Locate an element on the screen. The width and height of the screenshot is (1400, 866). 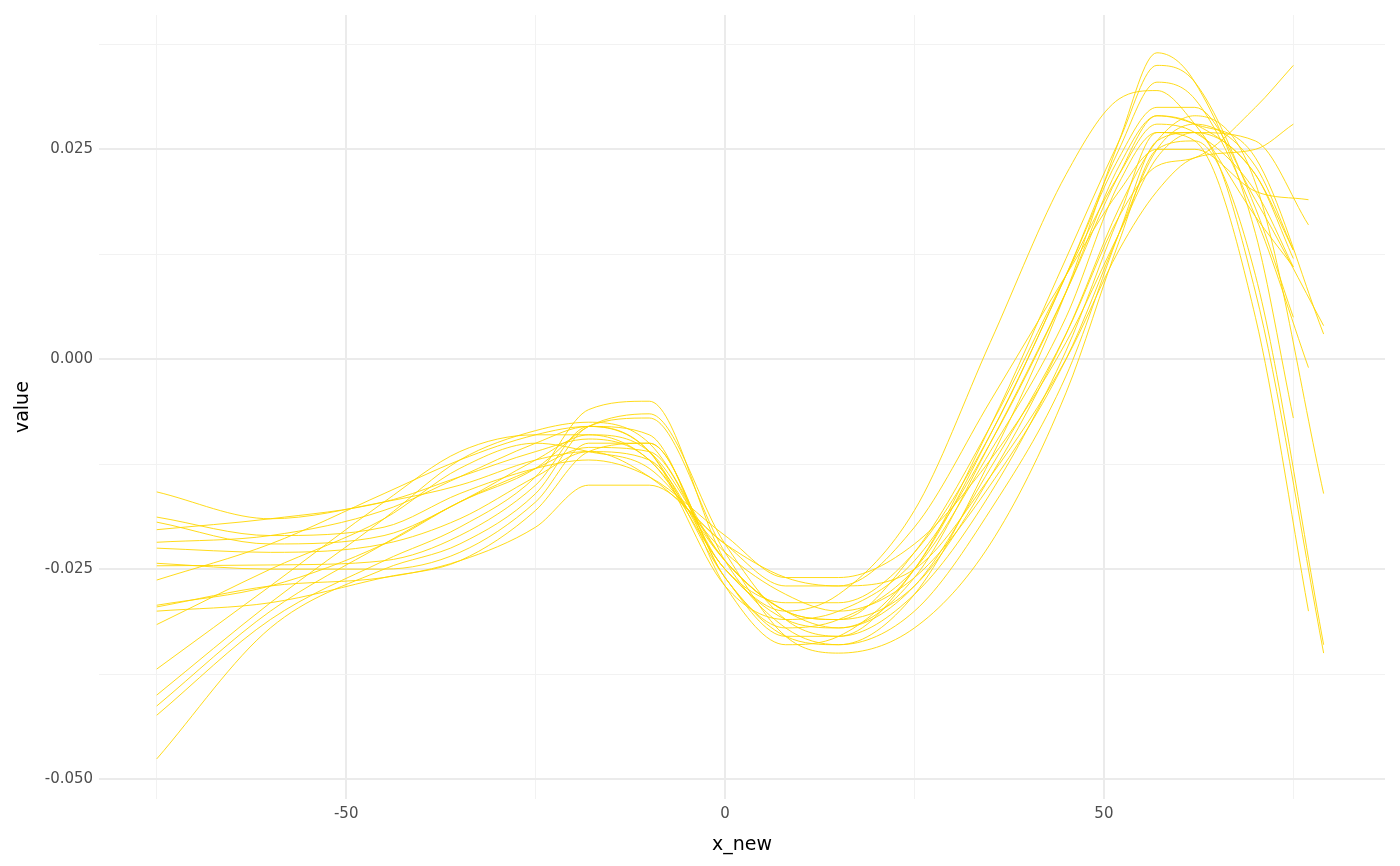
y-axis-title: value is located at coordinates (21, 407).